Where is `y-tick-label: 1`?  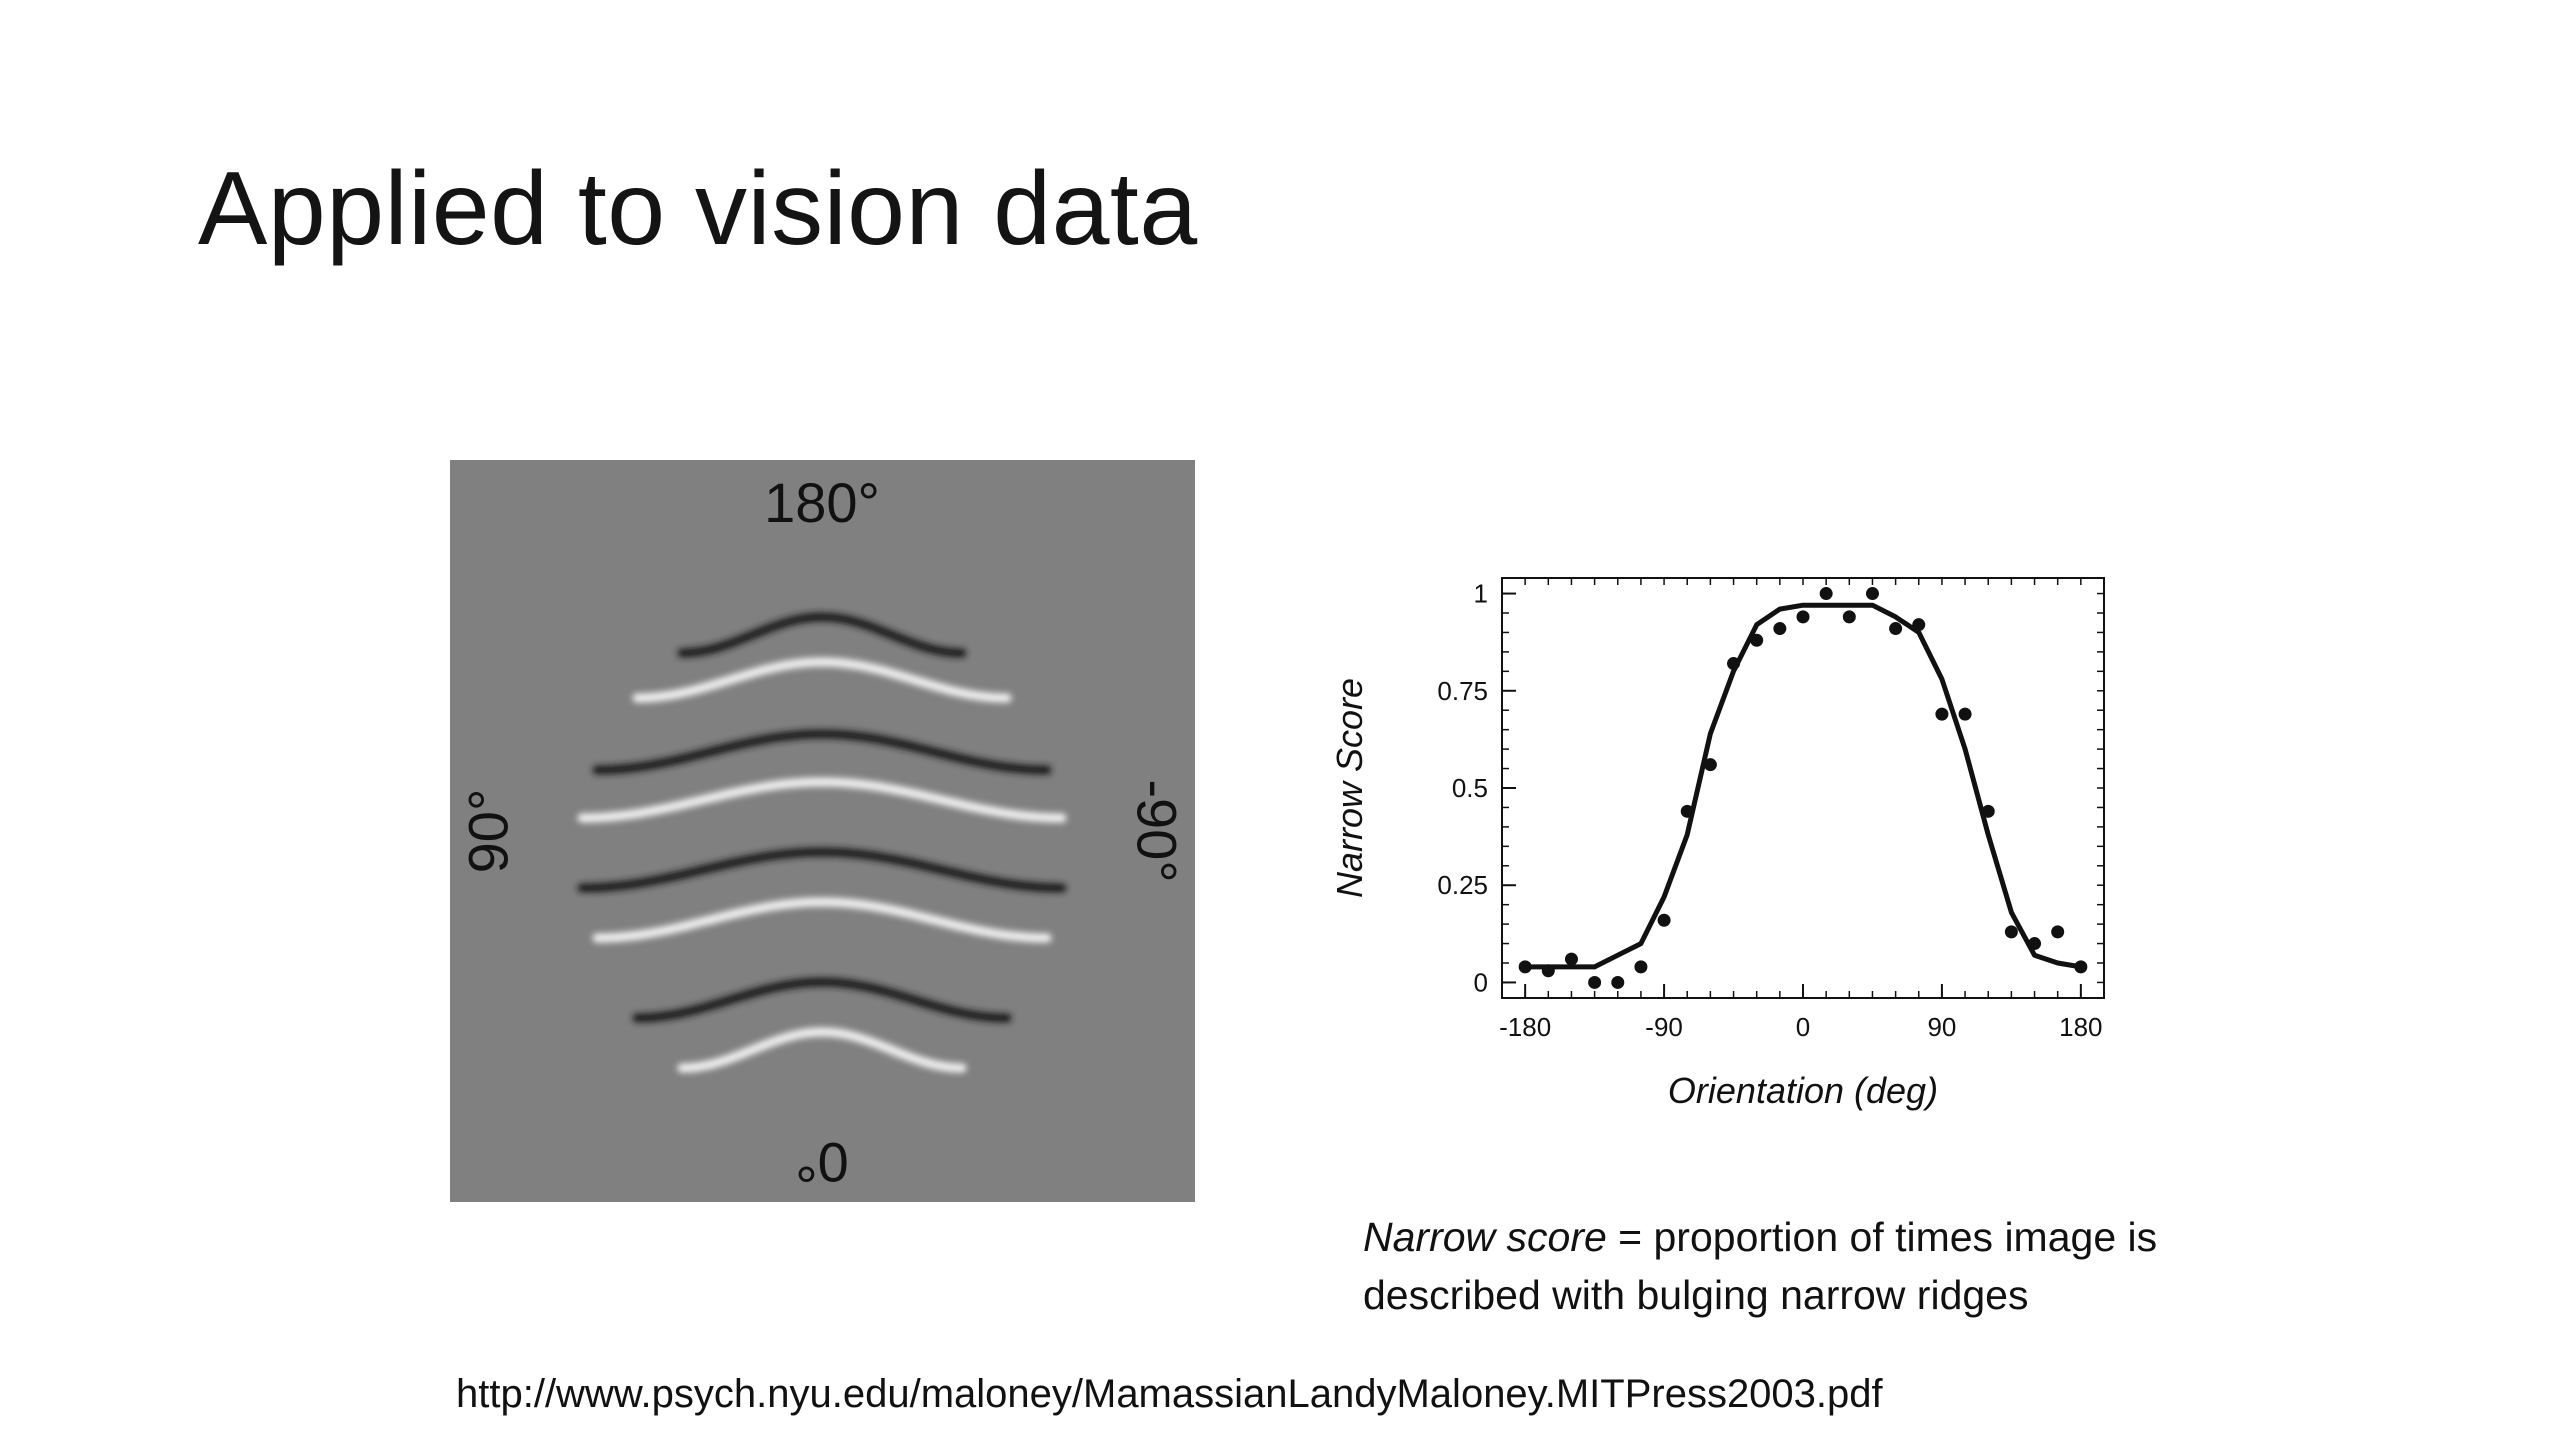
y-tick-label: 1 is located at coordinates (1481, 594).